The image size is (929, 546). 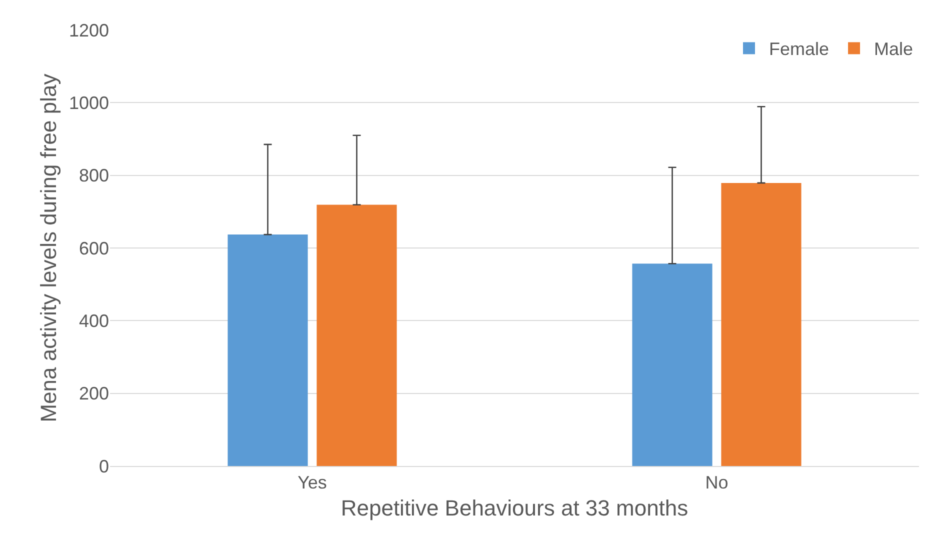 I want to click on y-tick-label: 600, so click(x=93, y=248).